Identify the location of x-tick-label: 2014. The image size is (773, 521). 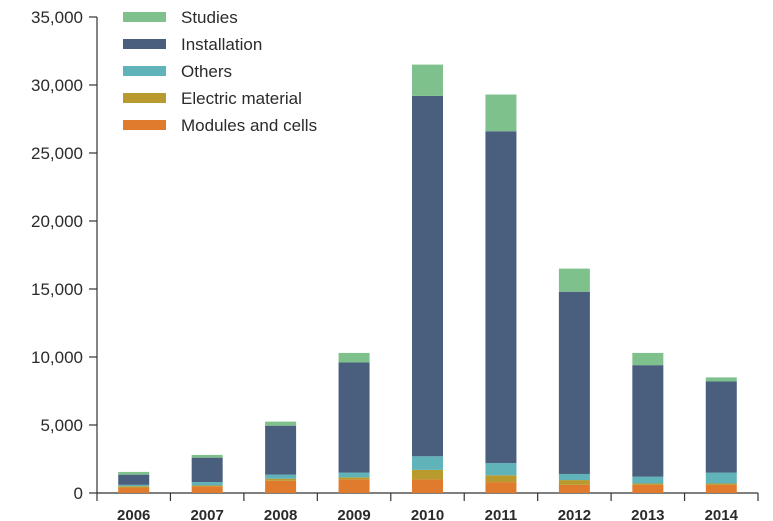
(722, 514).